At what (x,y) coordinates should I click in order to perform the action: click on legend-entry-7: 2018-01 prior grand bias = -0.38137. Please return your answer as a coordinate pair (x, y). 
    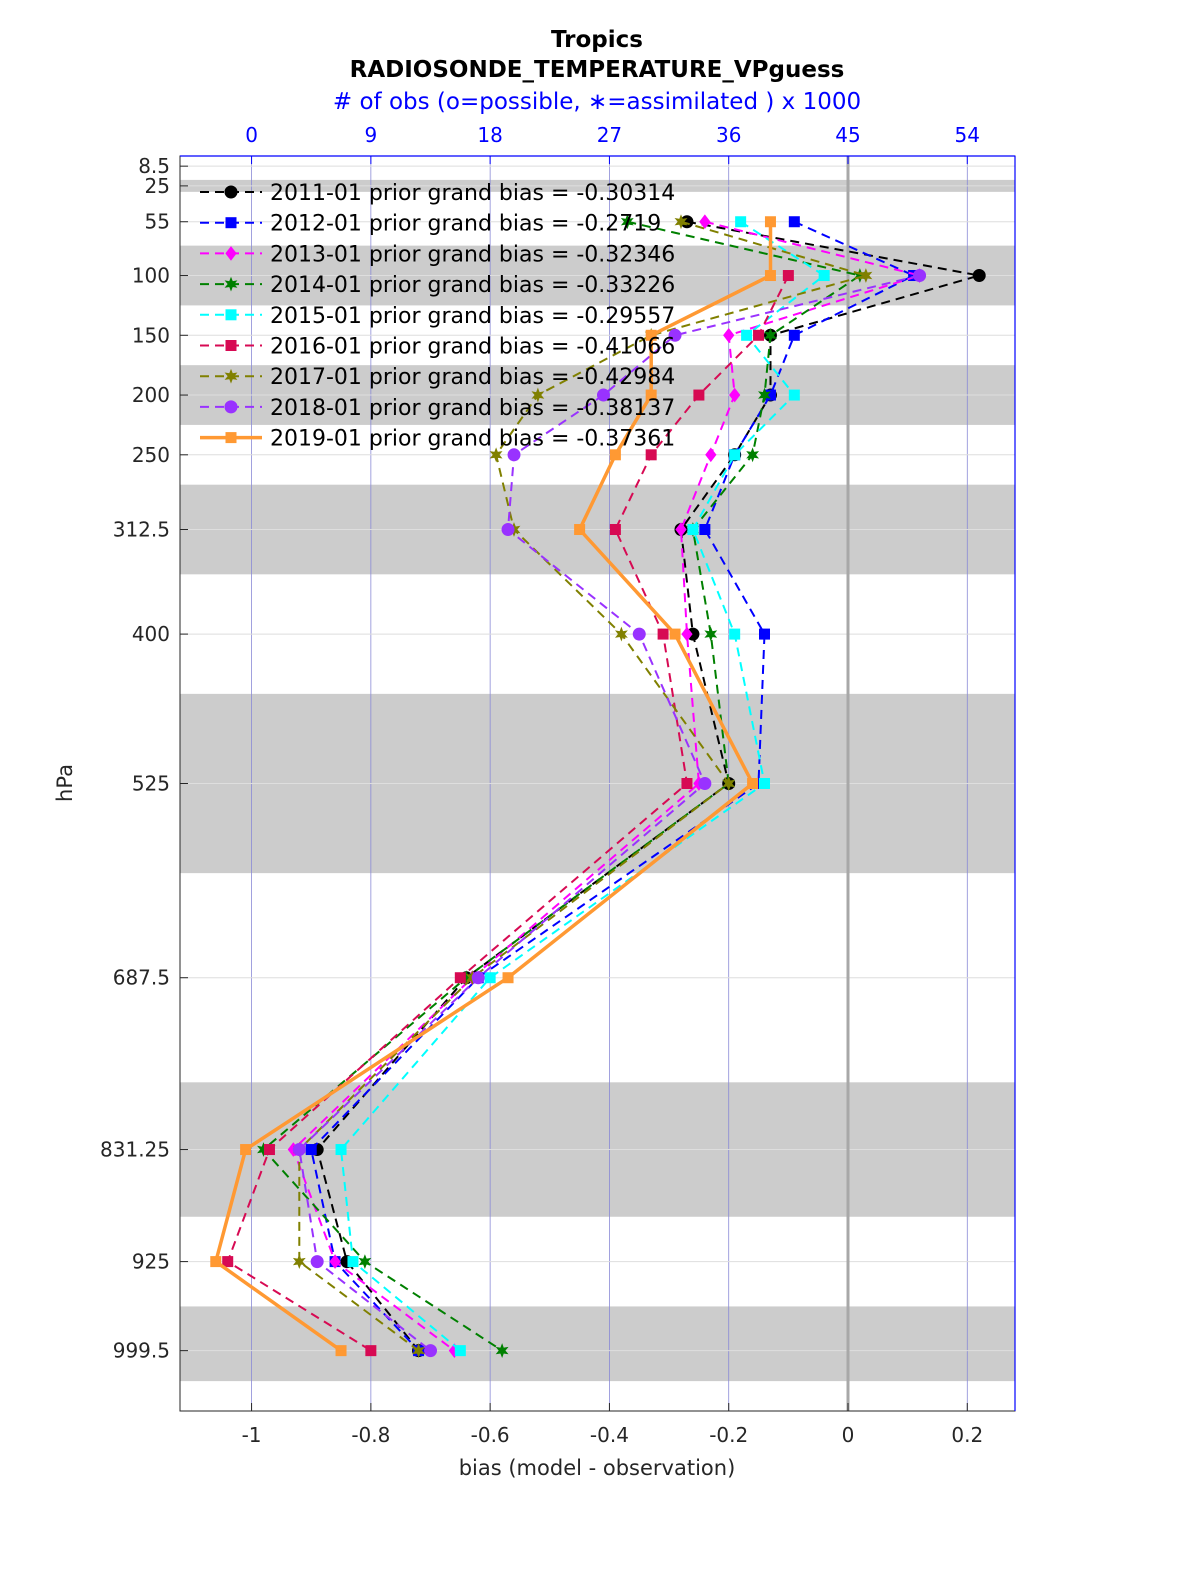
    Looking at the image, I should click on (437, 408).